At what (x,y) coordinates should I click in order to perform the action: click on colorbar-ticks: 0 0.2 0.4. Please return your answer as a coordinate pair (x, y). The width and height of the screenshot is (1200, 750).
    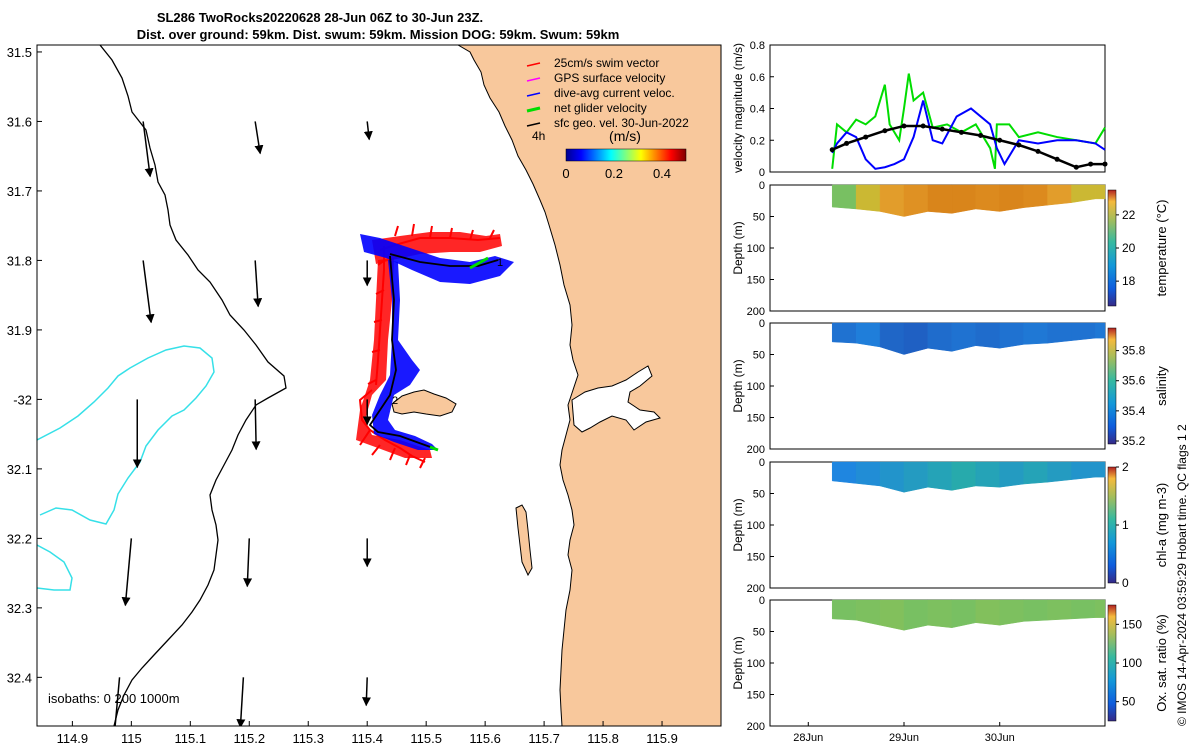
    Looking at the image, I should click on (616, 173).